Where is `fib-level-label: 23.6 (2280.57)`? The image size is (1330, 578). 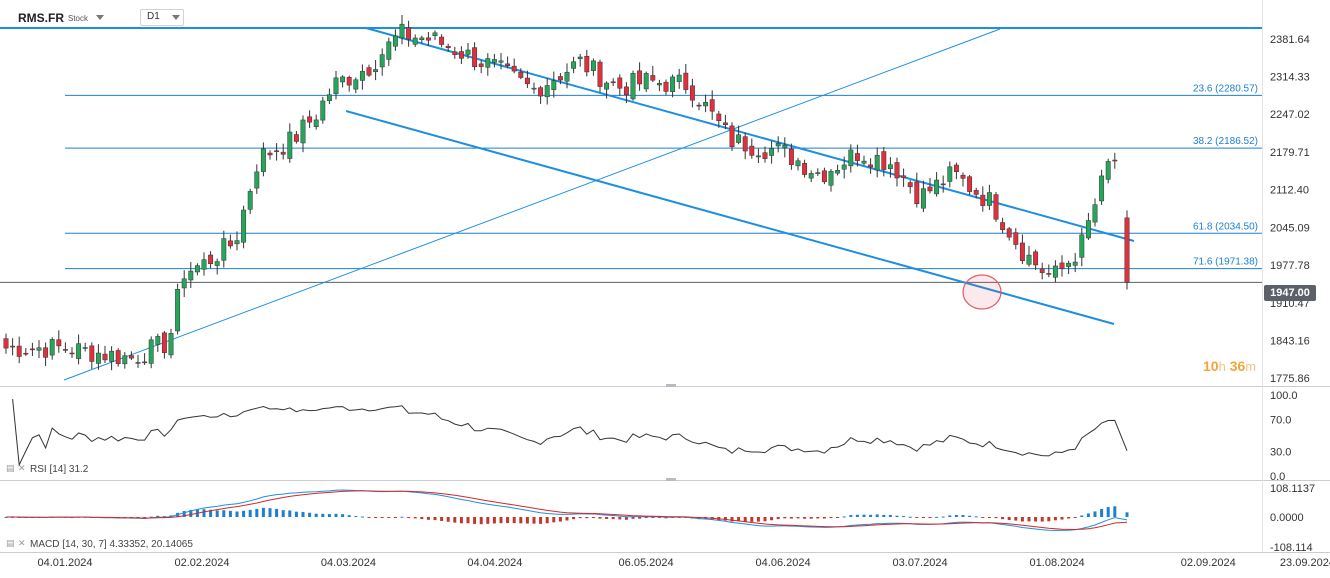 fib-level-label: 23.6 (2280.57) is located at coordinates (1225, 88).